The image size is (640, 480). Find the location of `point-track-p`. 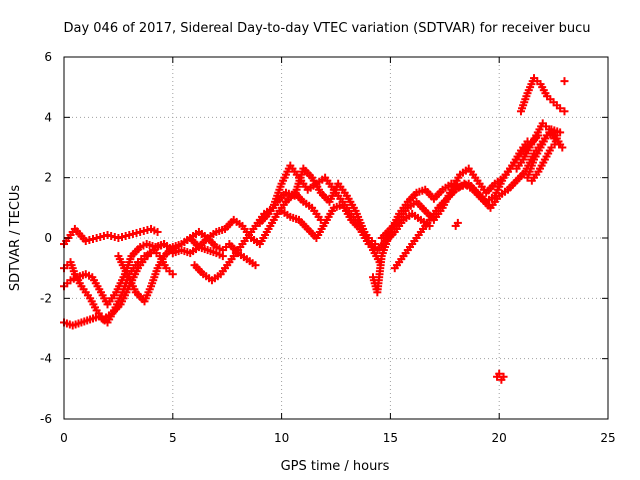

point-track-p is located at coordinates (557, 141).